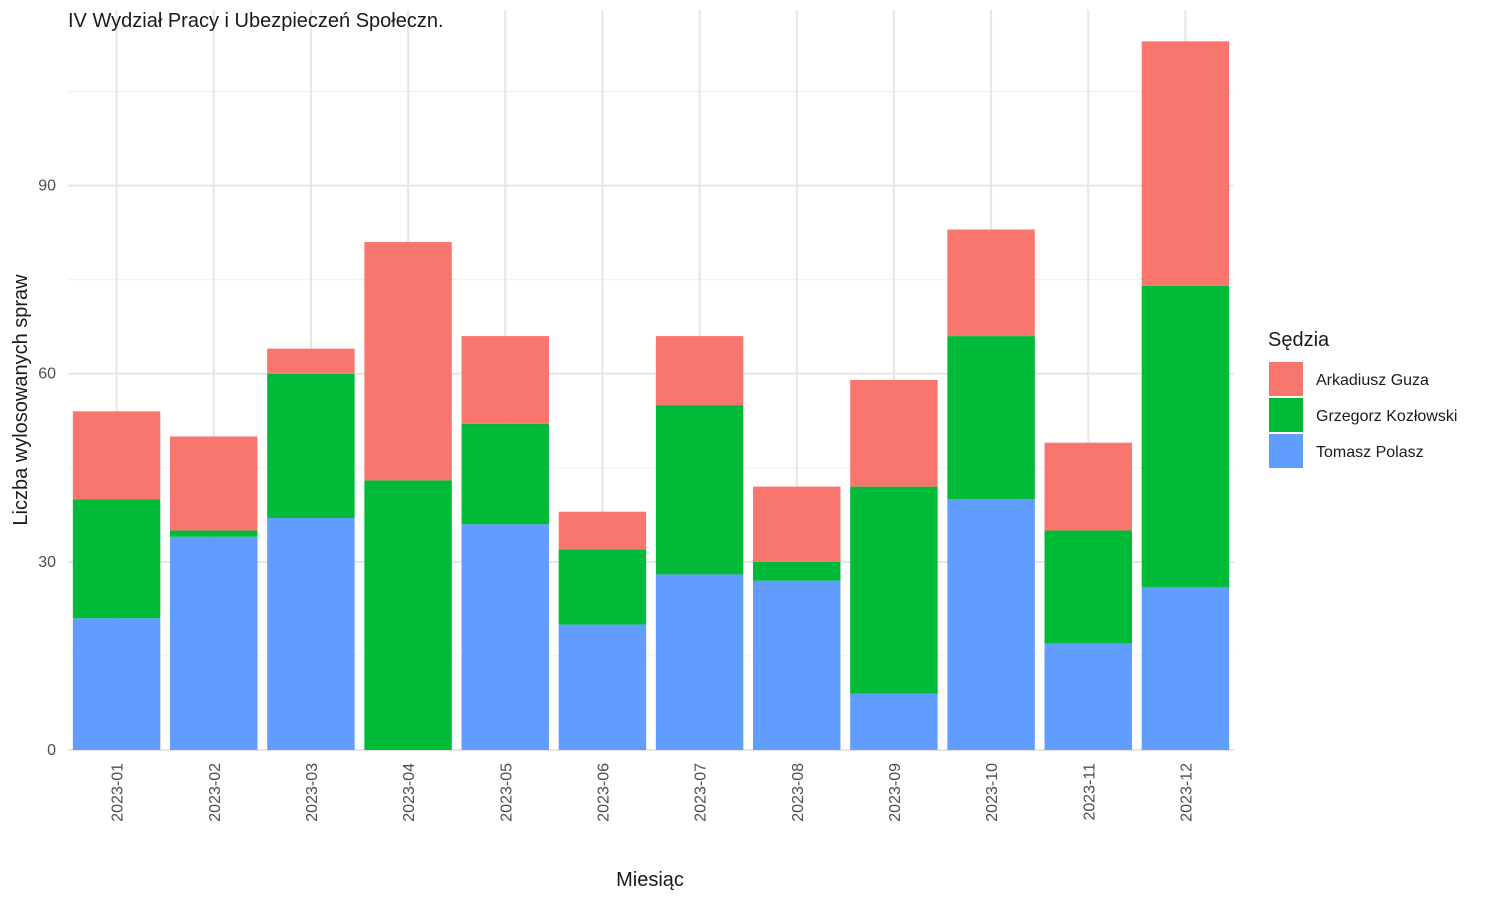 The image size is (1500, 900). Describe the element at coordinates (47, 374) in the screenshot. I see `y-tick-label: 60` at that location.